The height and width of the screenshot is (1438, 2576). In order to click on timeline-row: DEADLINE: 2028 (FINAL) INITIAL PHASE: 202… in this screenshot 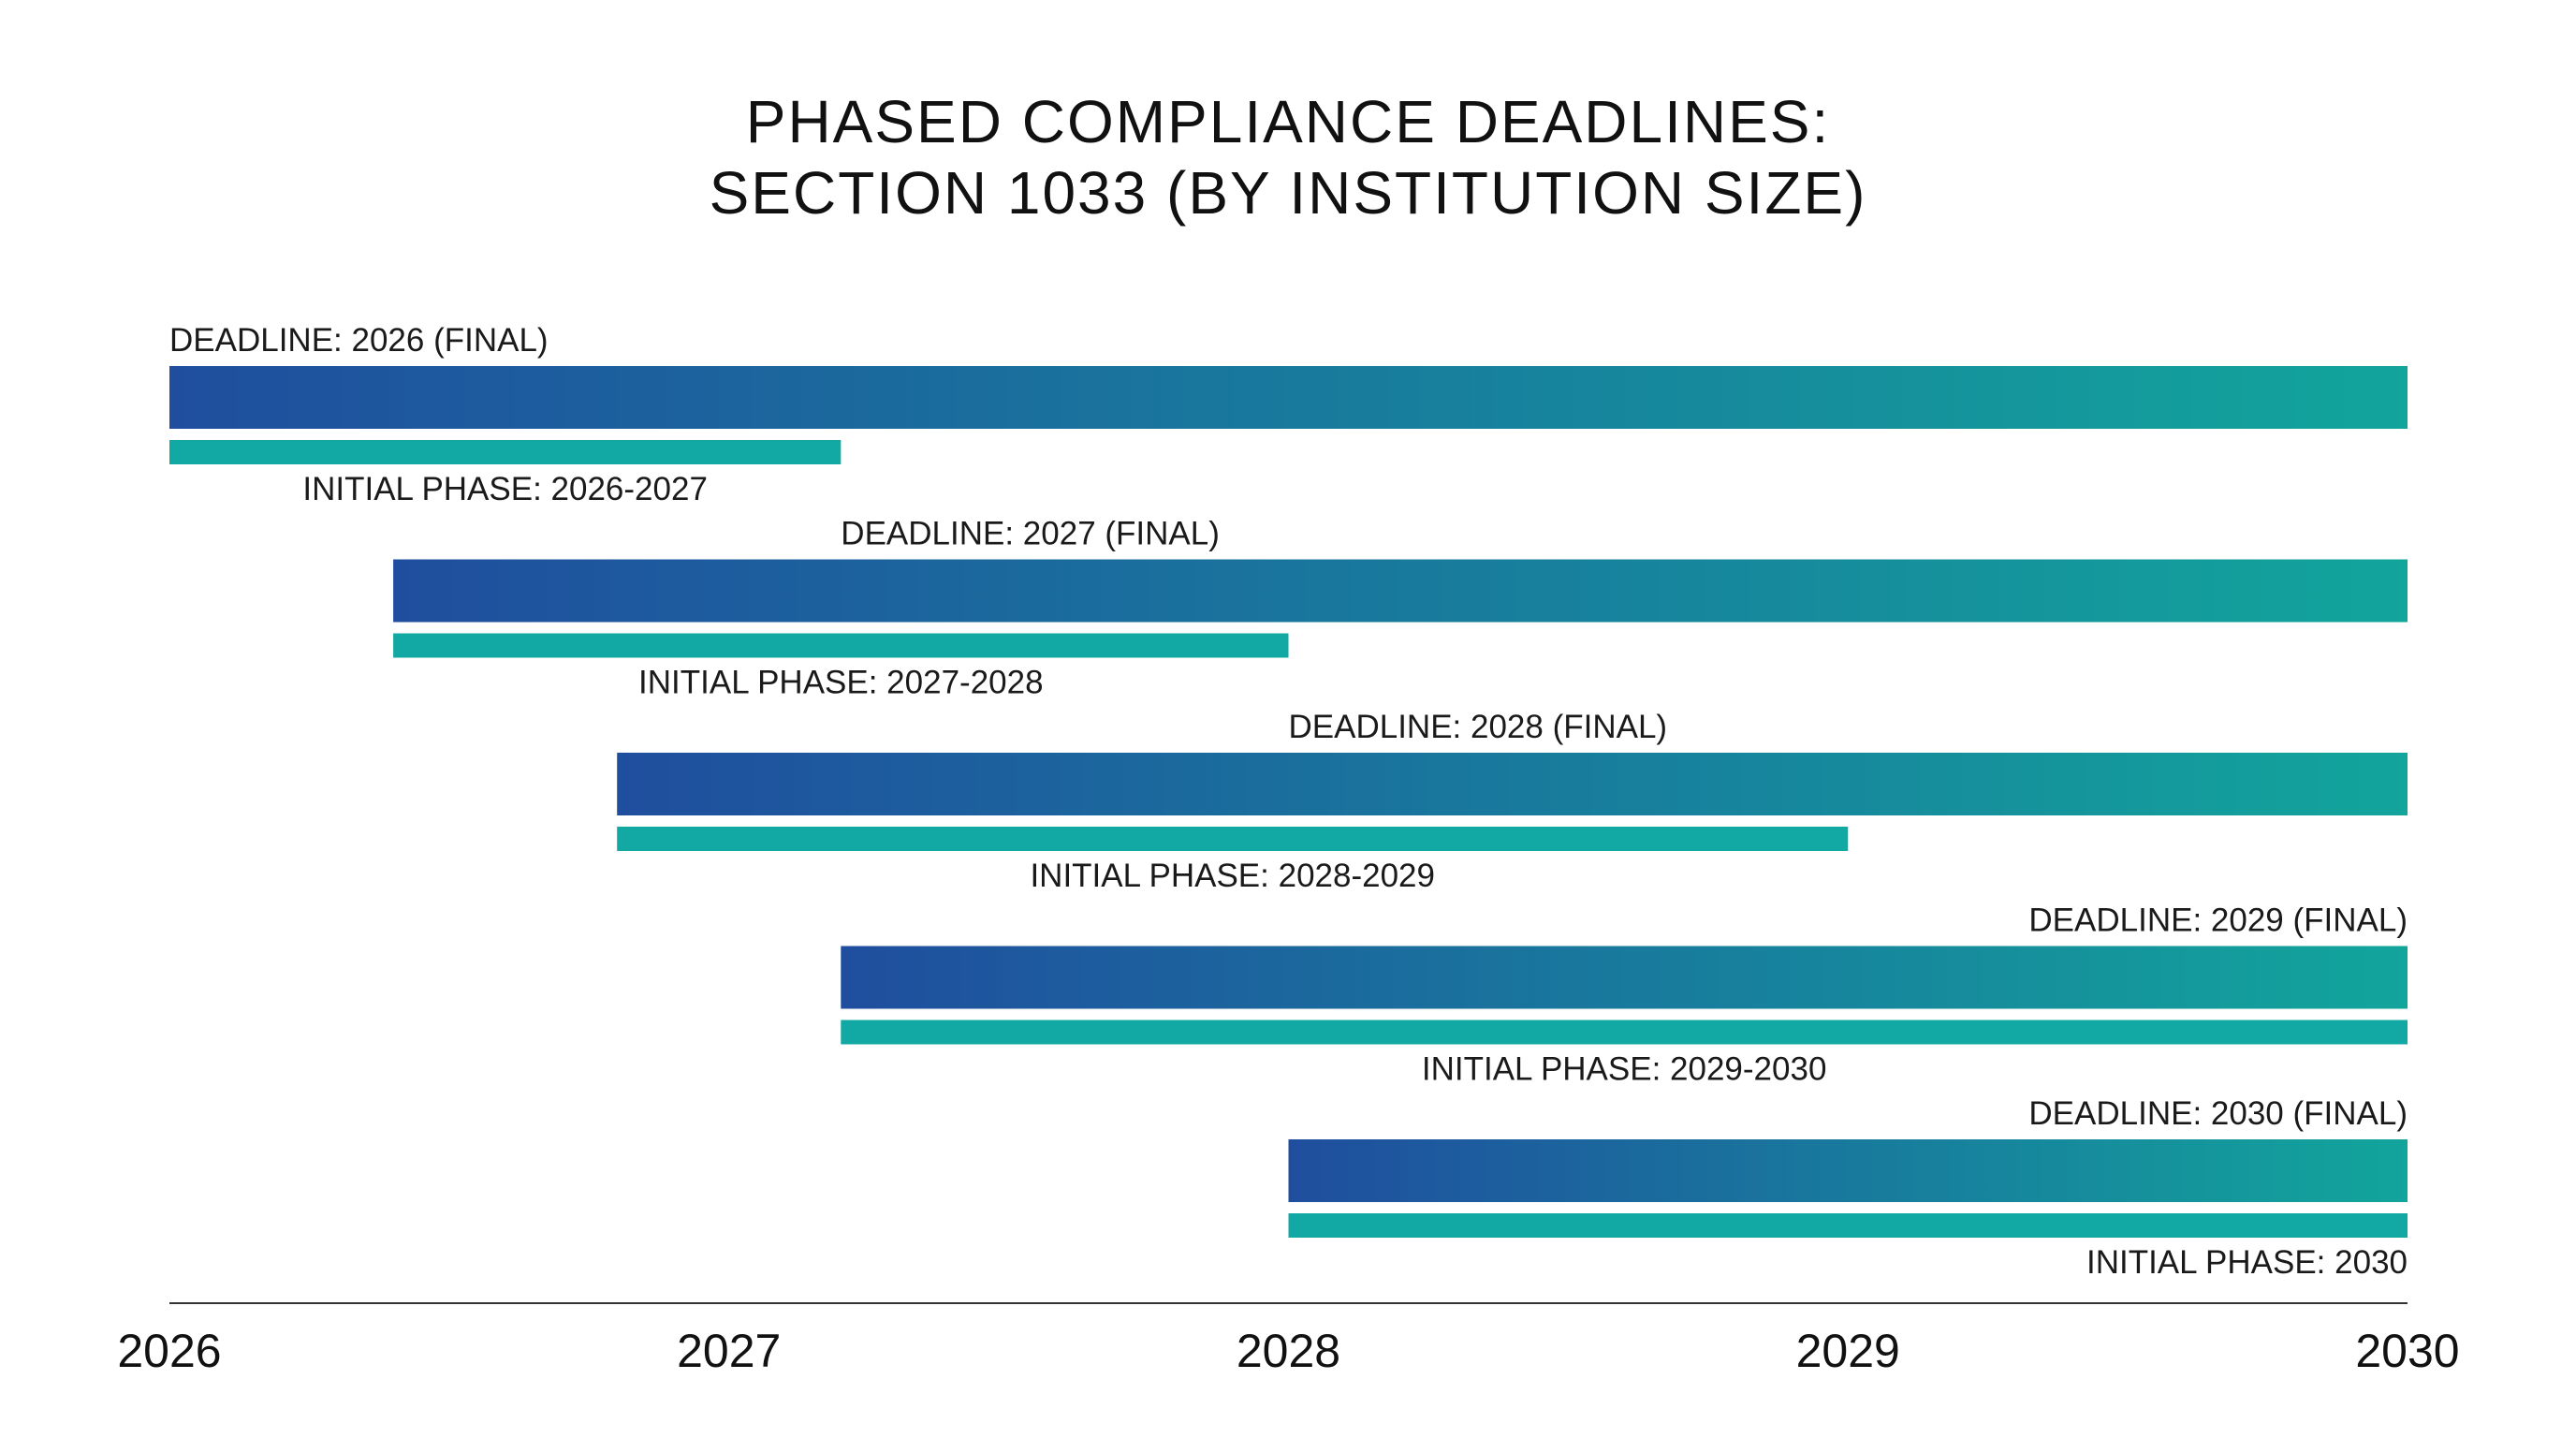, I will do `click(1512, 801)`.